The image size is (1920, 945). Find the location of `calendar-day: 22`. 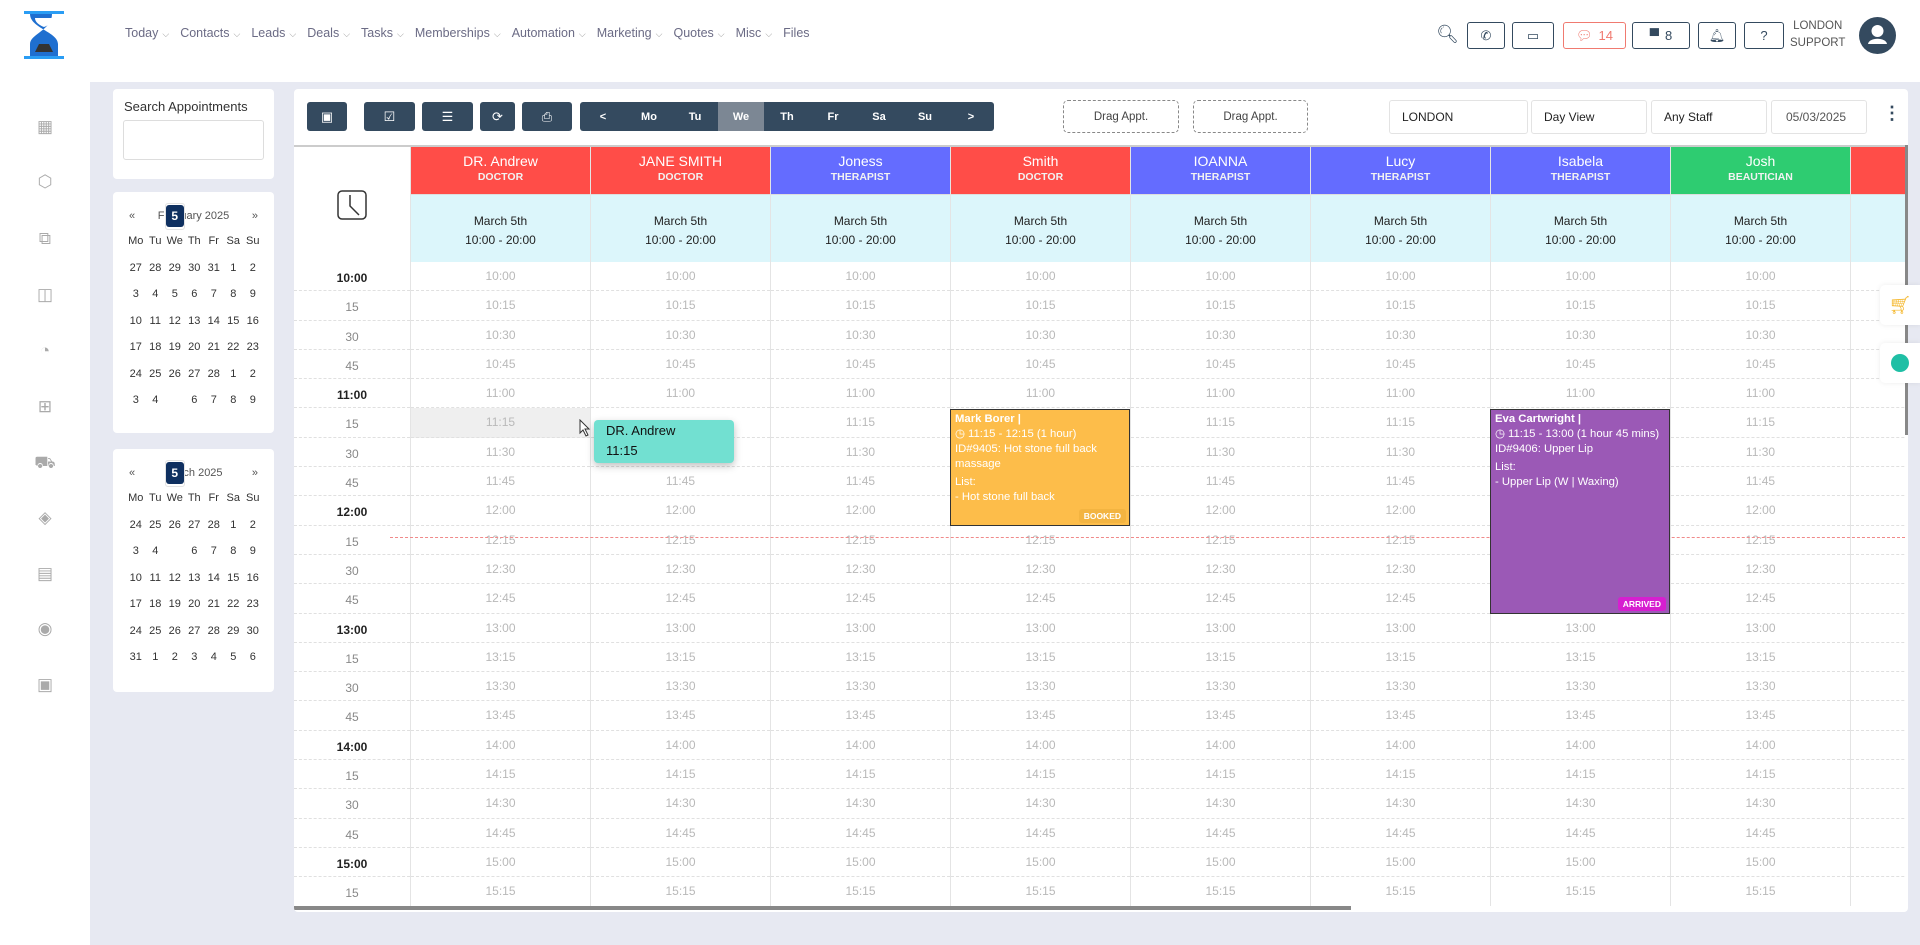

calendar-day: 22 is located at coordinates (234, 604).